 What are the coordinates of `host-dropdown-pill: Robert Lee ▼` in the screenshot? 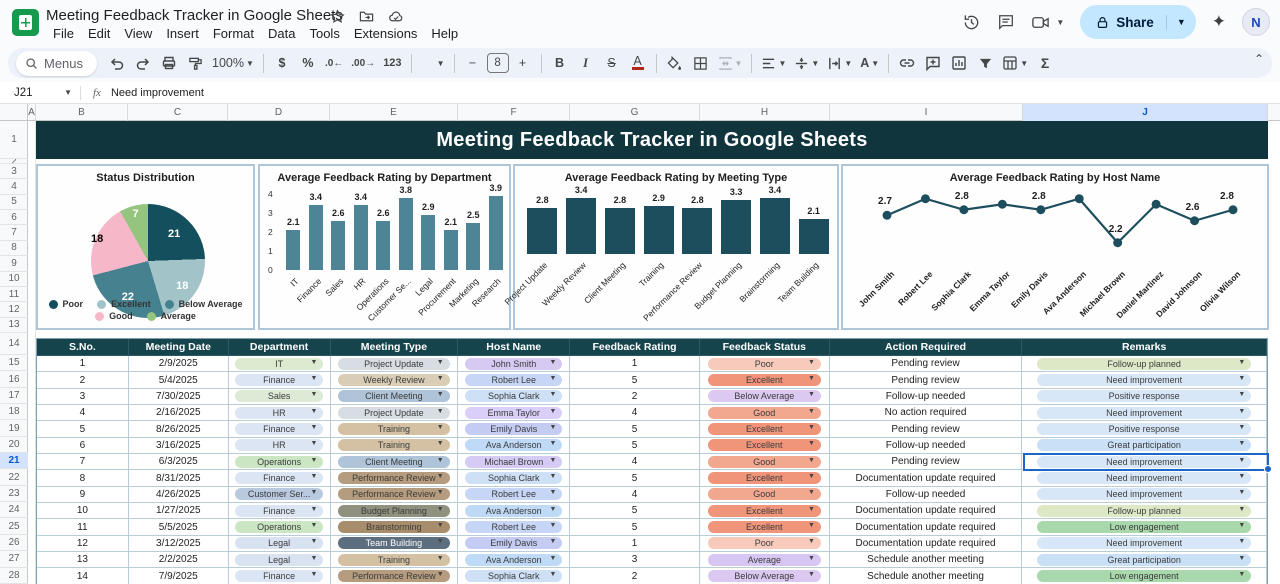 It's located at (513, 380).